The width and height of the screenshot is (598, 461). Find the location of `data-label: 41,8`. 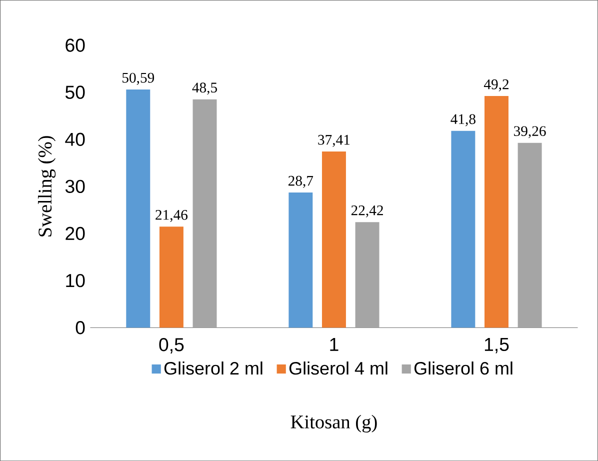

data-label: 41,8 is located at coordinates (463, 120).